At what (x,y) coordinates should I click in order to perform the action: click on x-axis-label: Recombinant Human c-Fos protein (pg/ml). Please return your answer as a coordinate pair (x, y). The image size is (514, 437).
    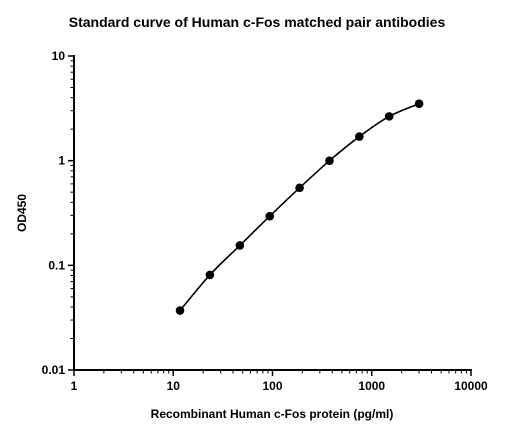
    Looking at the image, I should click on (272, 414).